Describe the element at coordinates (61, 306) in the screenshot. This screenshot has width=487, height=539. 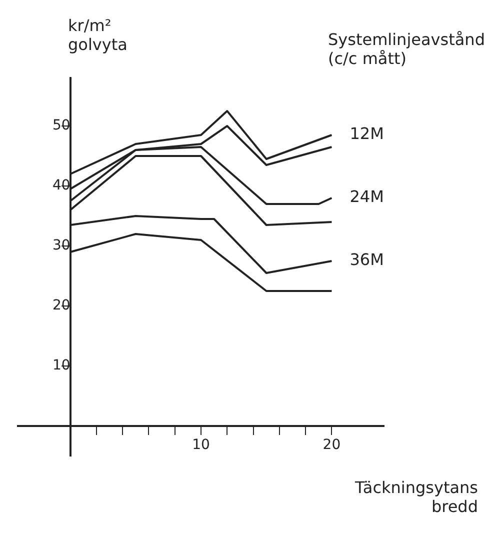
I see `y-tick-label: 20` at that location.